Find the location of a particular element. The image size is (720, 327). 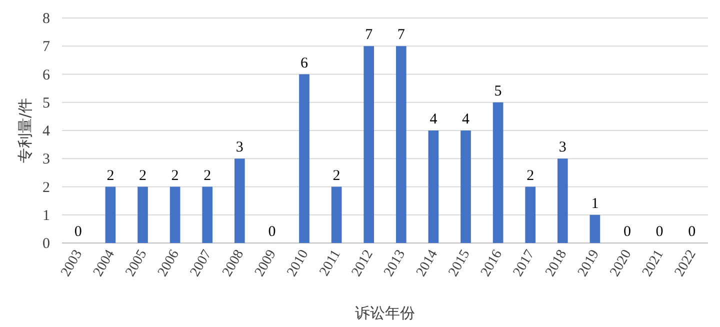

y-tick-label: 3 is located at coordinates (46, 160).